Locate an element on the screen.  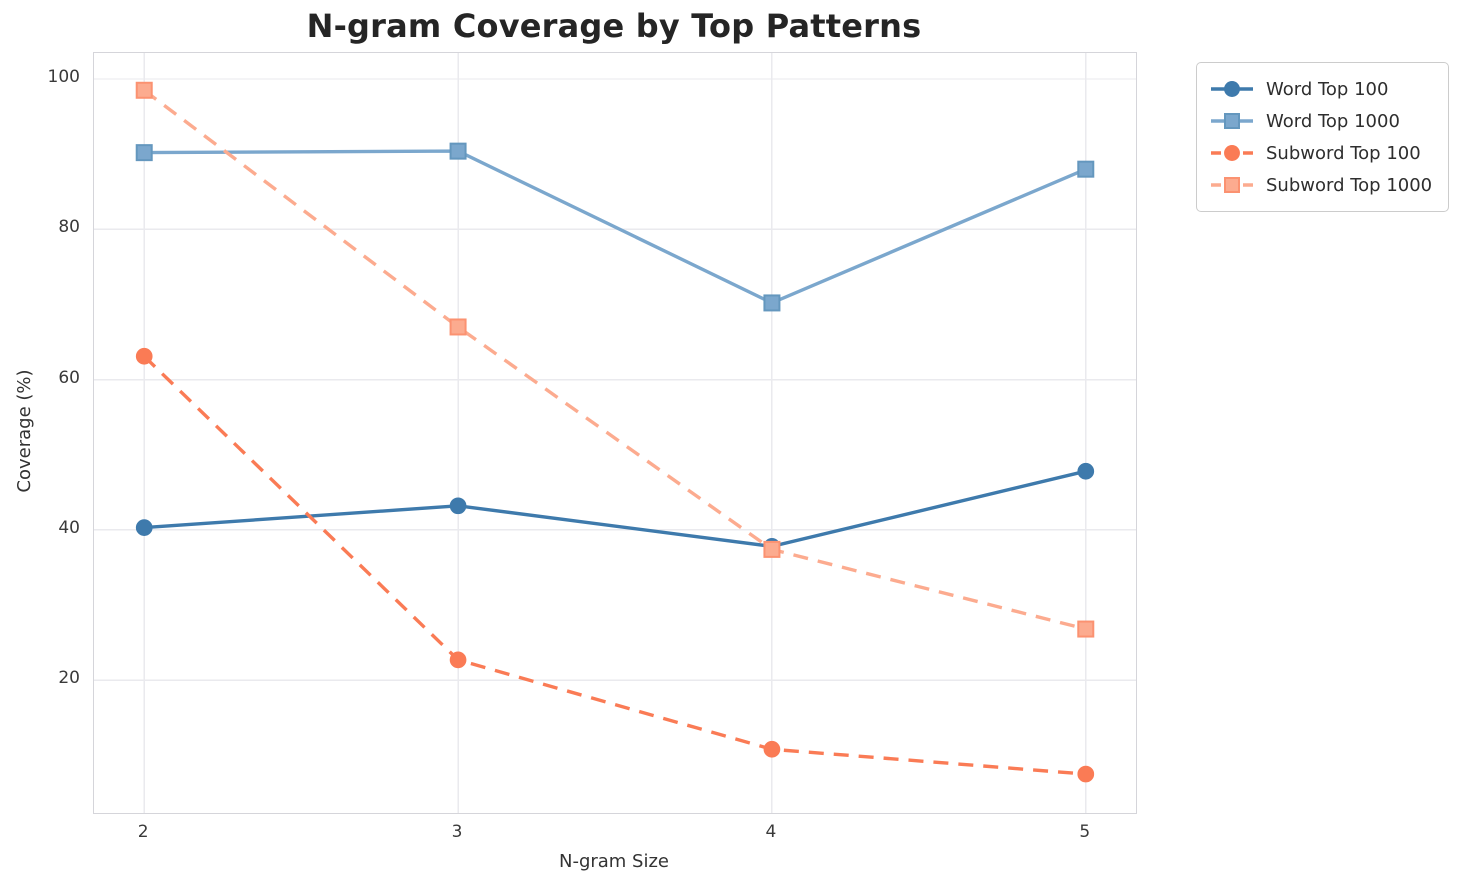
y-tick-label: 100 is located at coordinates (63, 76).